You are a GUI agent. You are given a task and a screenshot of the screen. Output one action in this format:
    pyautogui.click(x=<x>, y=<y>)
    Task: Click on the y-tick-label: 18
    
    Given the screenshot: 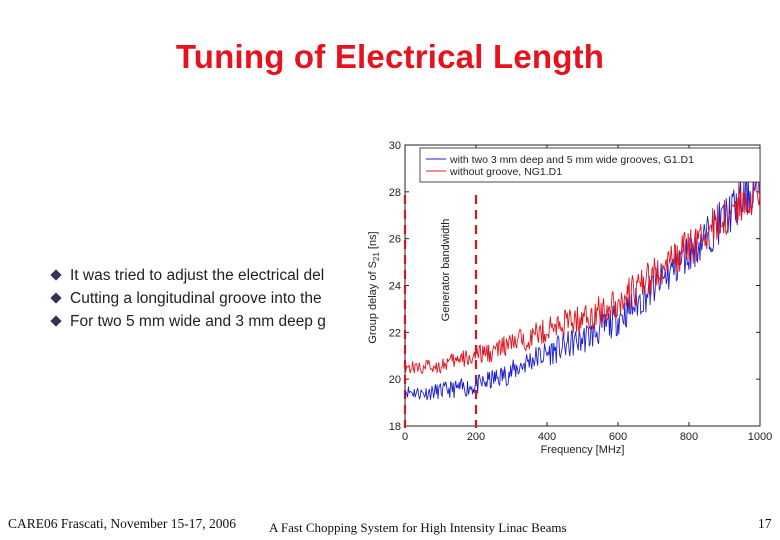 What is the action you would take?
    pyautogui.click(x=395, y=427)
    